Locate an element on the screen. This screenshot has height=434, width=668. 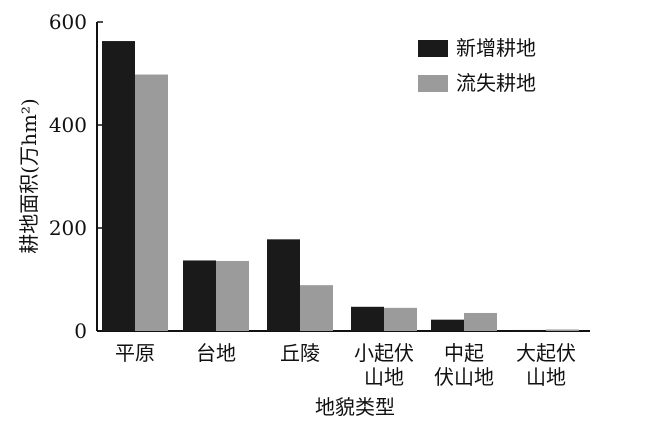
y-tick-label: 0 is located at coordinates (80, 331).